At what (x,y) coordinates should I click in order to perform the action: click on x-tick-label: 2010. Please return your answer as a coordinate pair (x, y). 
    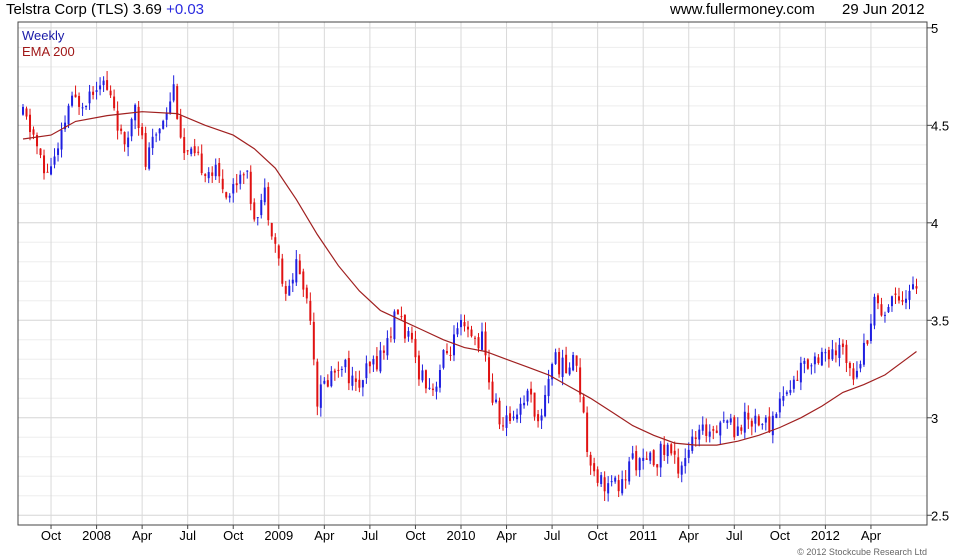
    Looking at the image, I should click on (461, 535).